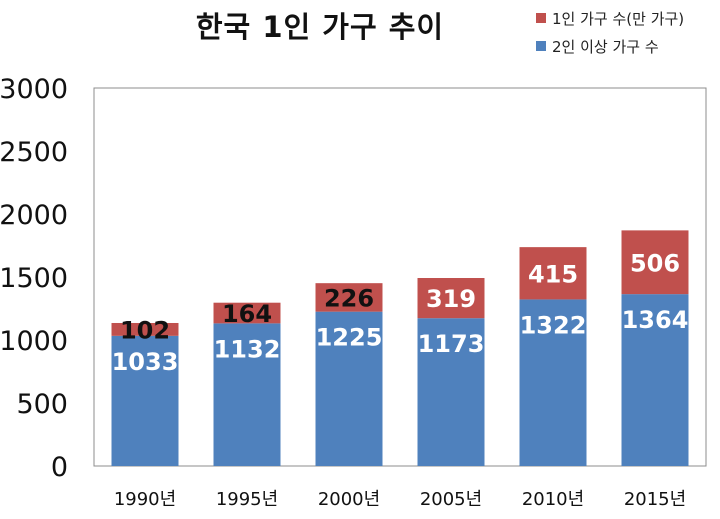  I want to click on x-tick-label: 2005년, so click(451, 499).